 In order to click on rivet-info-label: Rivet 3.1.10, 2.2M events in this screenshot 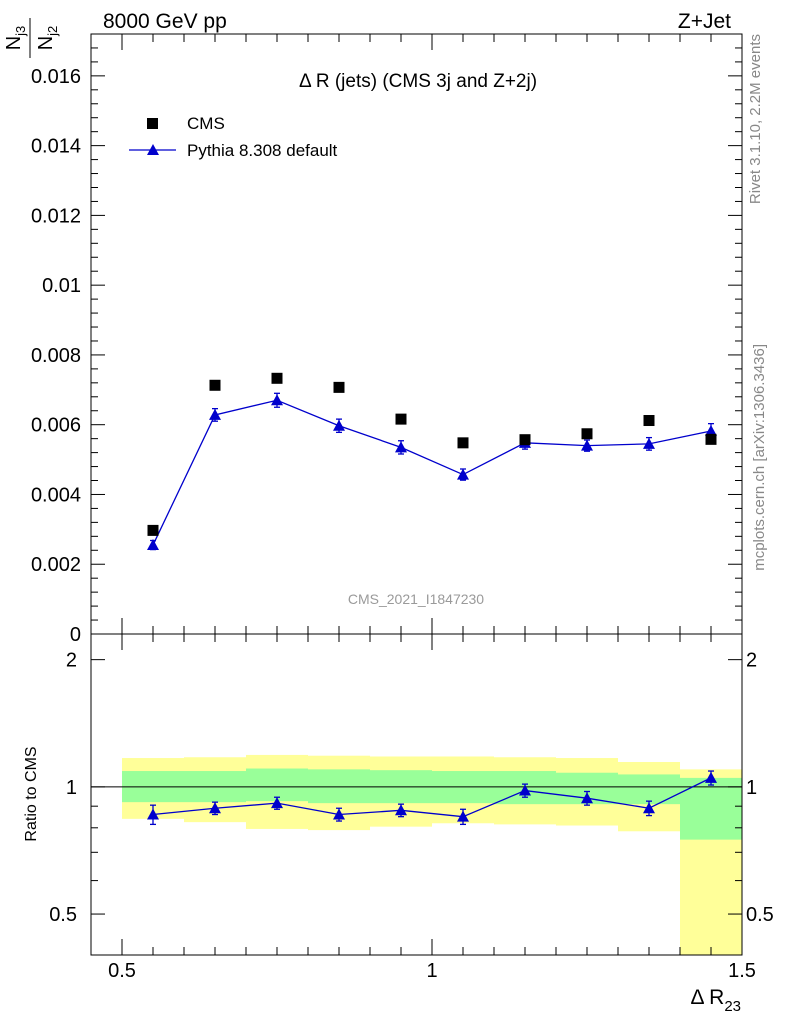, I will do `click(755, 119)`.